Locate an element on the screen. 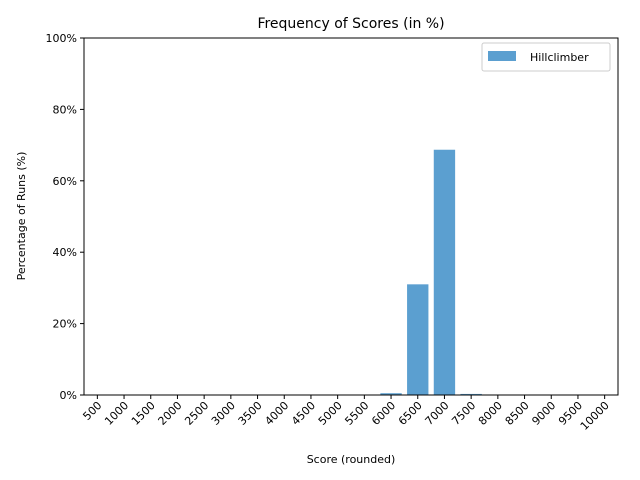  x-tick-label: 1000 is located at coordinates (116, 413).